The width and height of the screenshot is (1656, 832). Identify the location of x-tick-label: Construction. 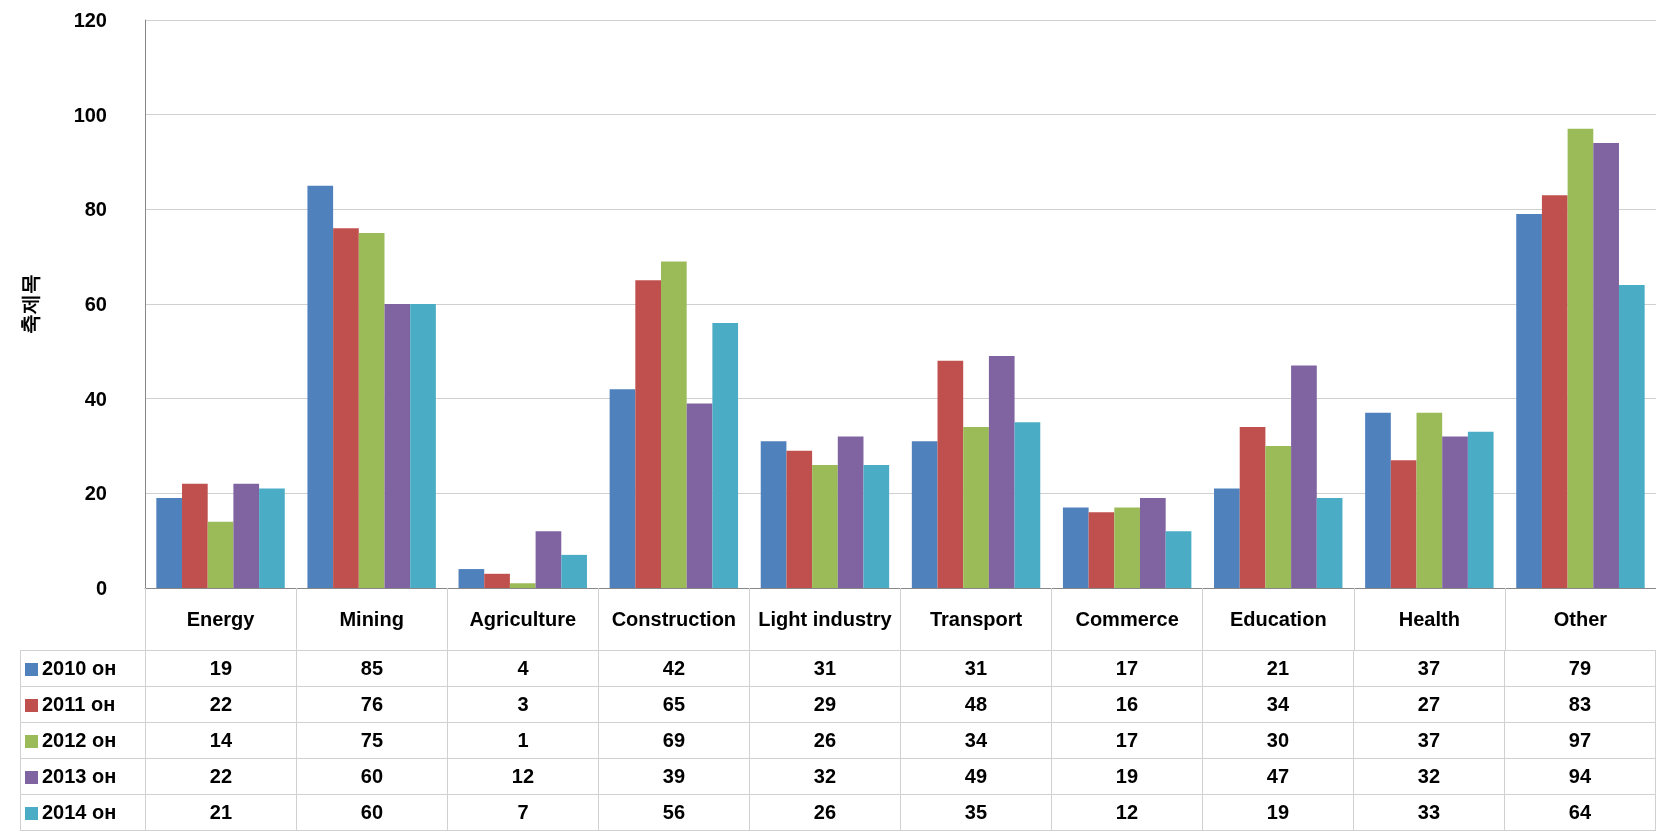
(674, 619).